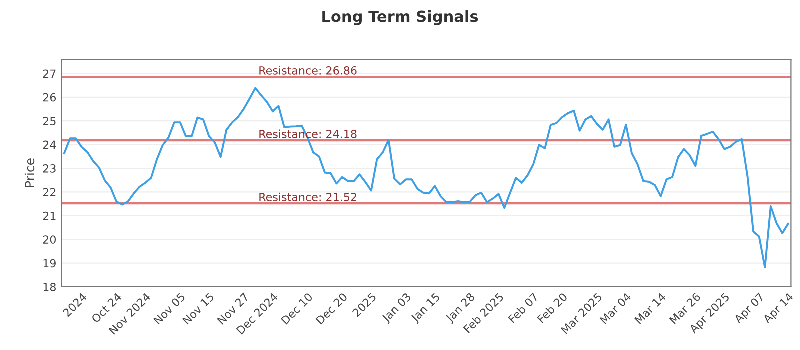 The height and width of the screenshot is (350, 800). I want to click on x-tick-label: Apr 14, so click(779, 309).